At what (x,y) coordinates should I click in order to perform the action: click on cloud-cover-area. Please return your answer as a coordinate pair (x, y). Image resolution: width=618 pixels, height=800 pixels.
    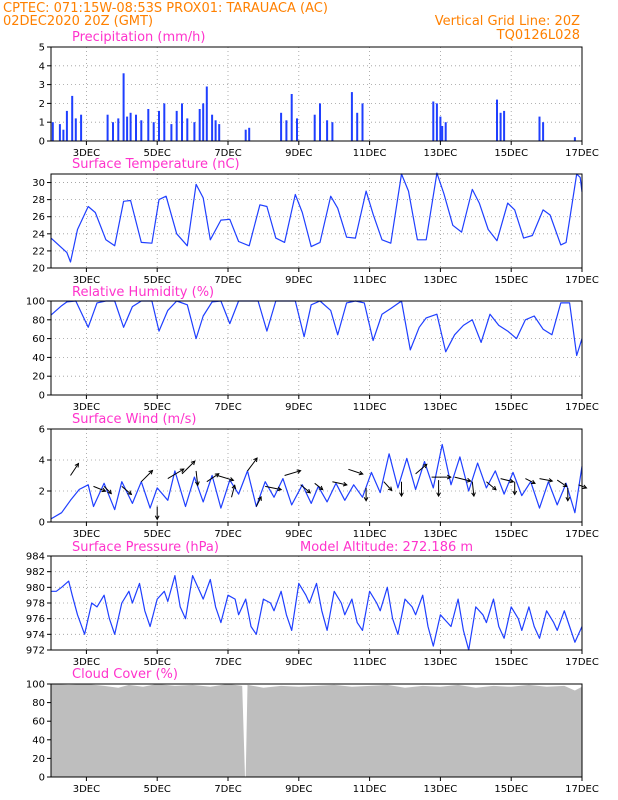
    Looking at the image, I should click on (316, 730).